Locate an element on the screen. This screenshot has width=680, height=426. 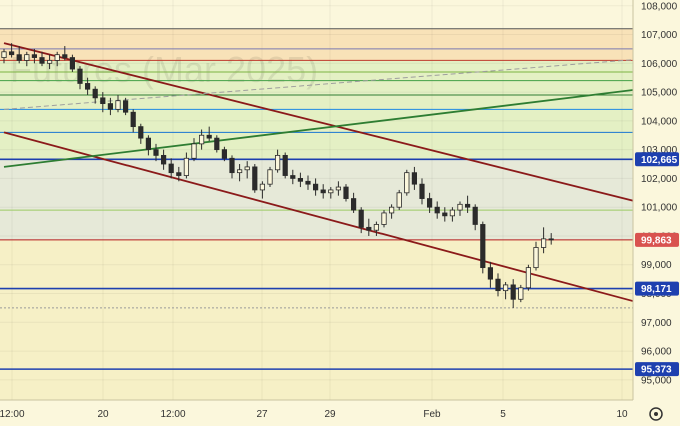
y-tick-label-1: 107,000 is located at coordinates (659, 35).